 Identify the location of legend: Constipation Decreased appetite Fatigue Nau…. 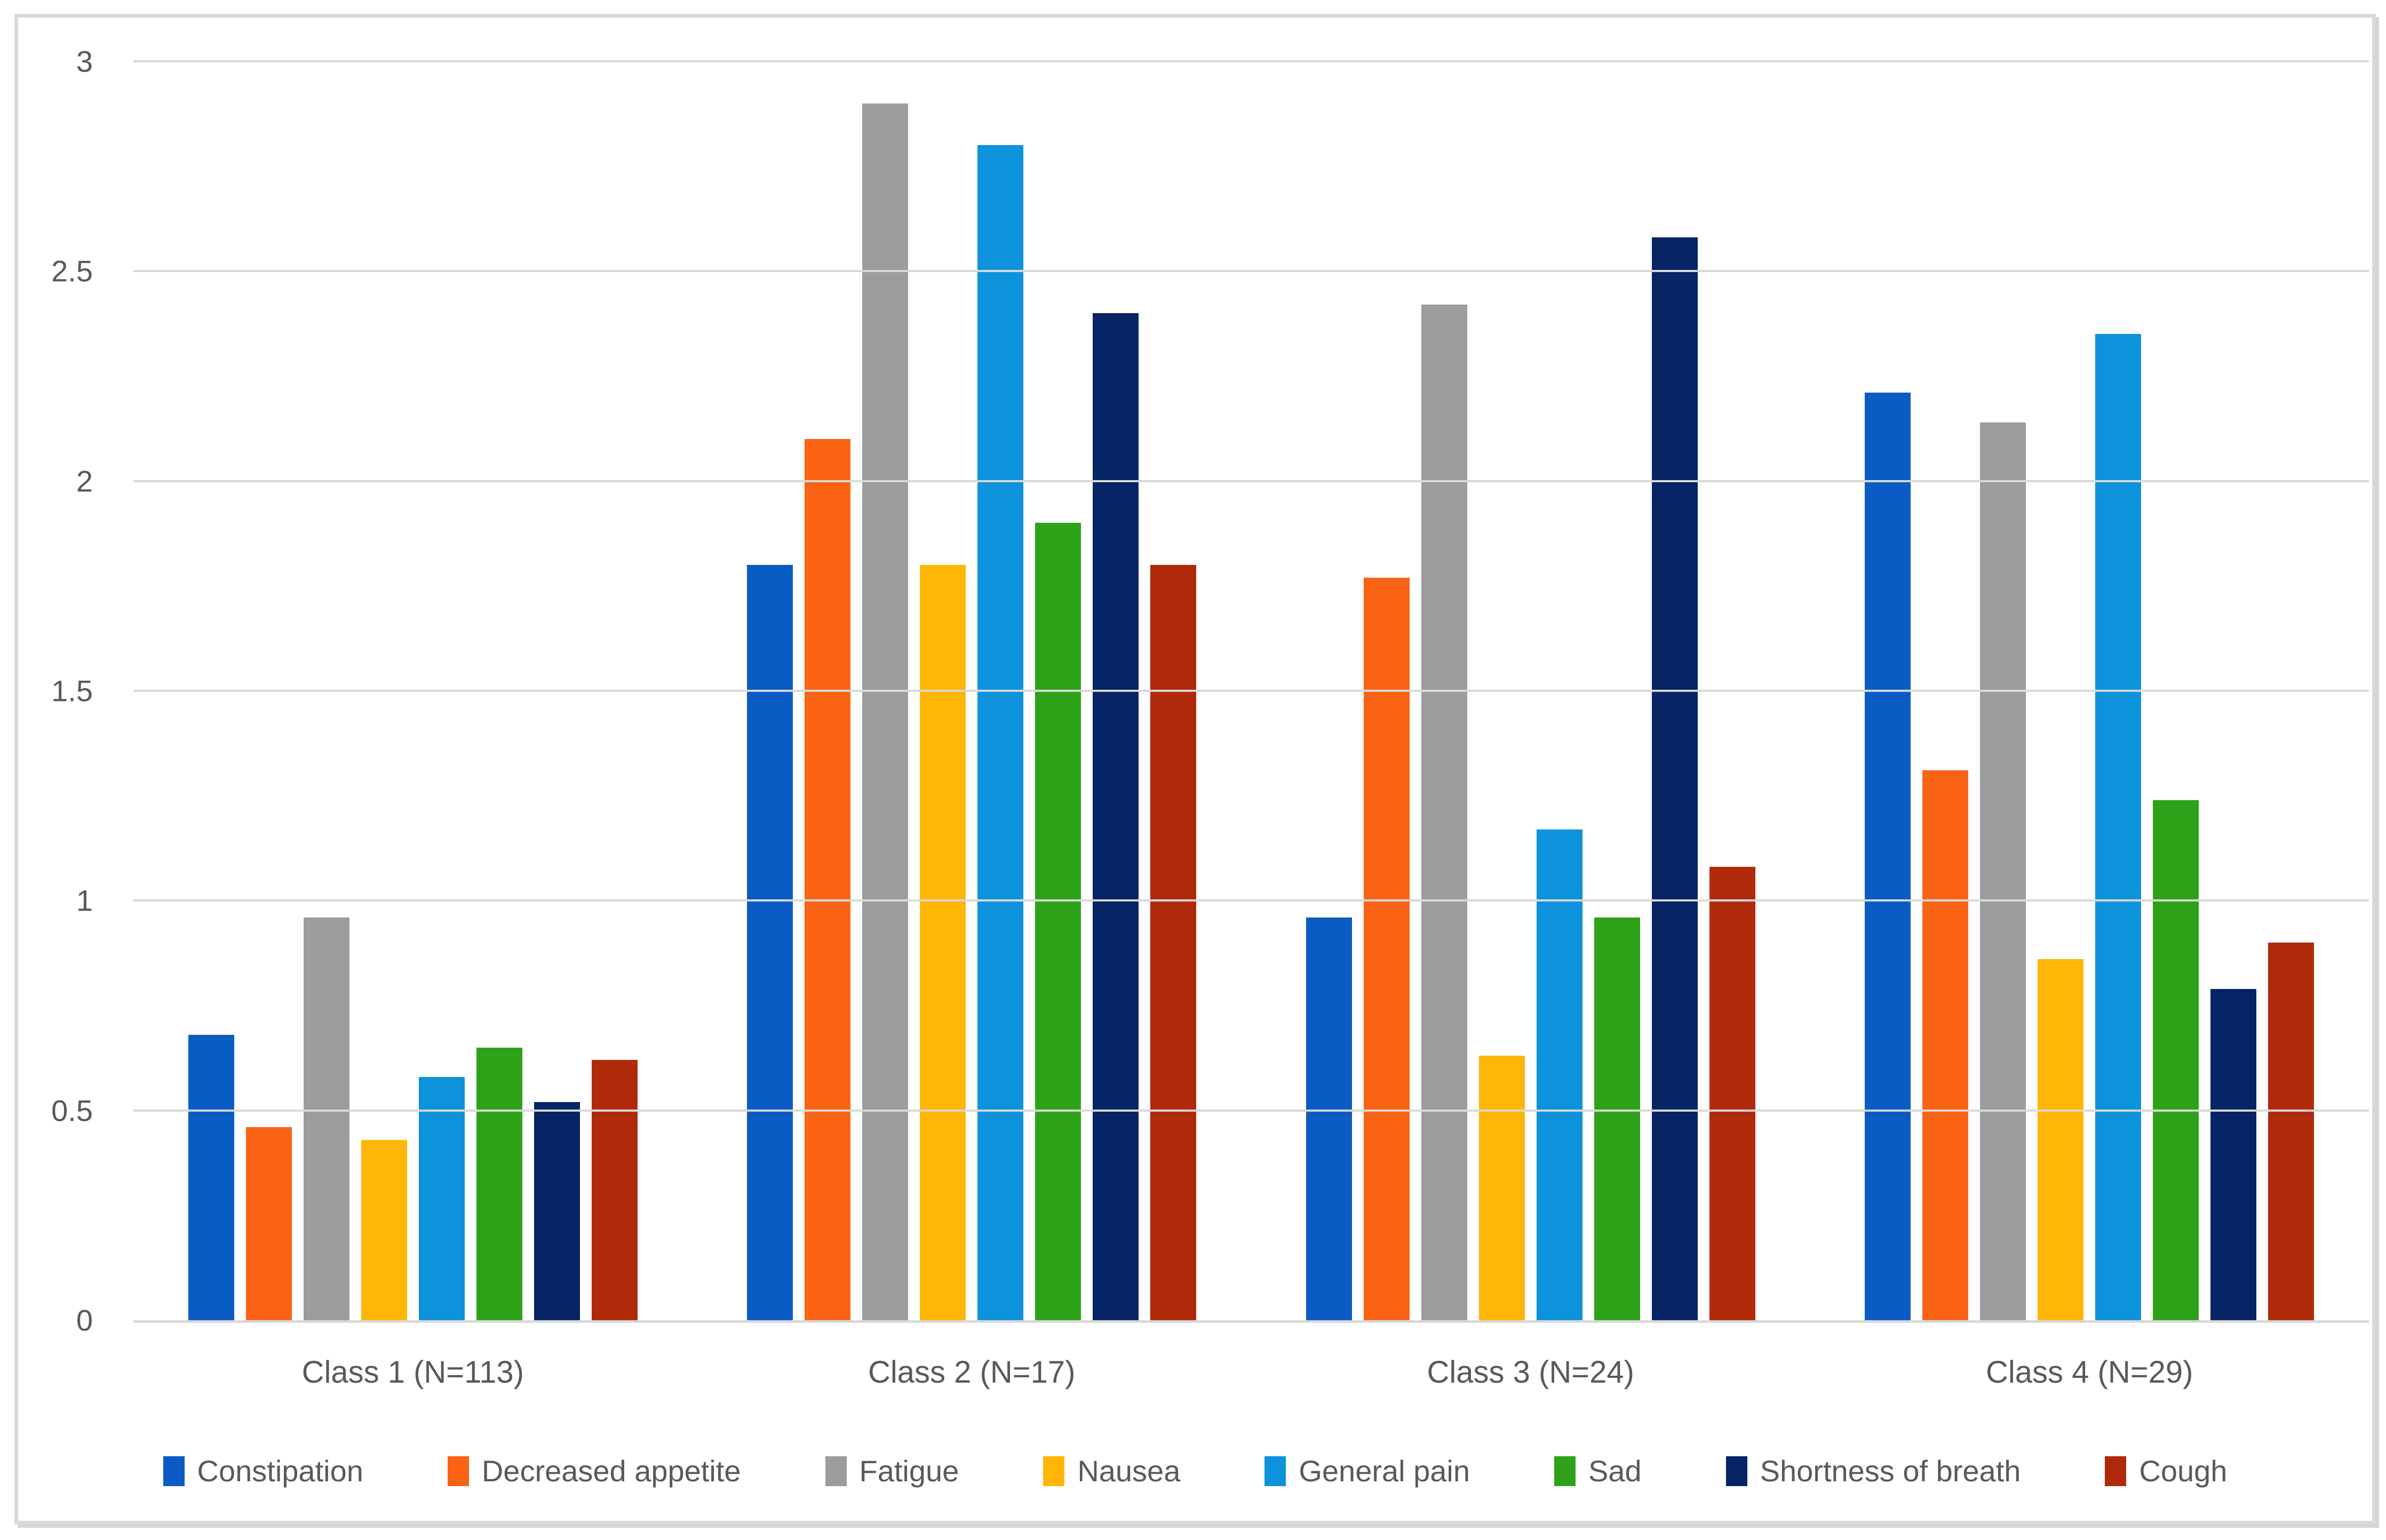
(1195, 1471).